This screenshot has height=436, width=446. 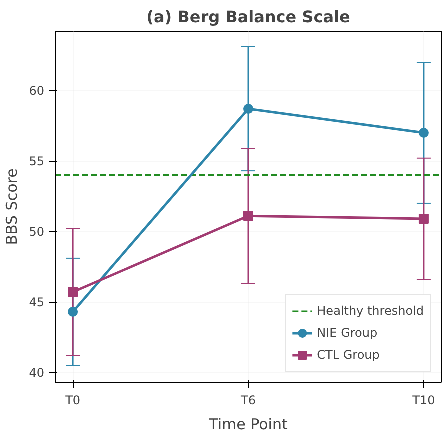 What do you see at coordinates (37, 232) in the screenshot?
I see `y-tick-label: 50` at bounding box center [37, 232].